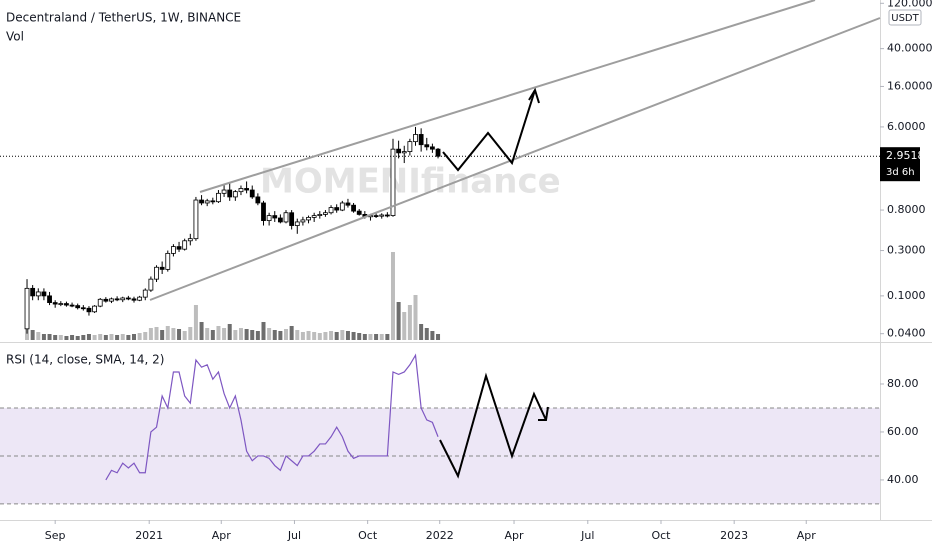 The height and width of the screenshot is (550, 932). I want to click on rsi-projection-arrow, so click(493, 425).